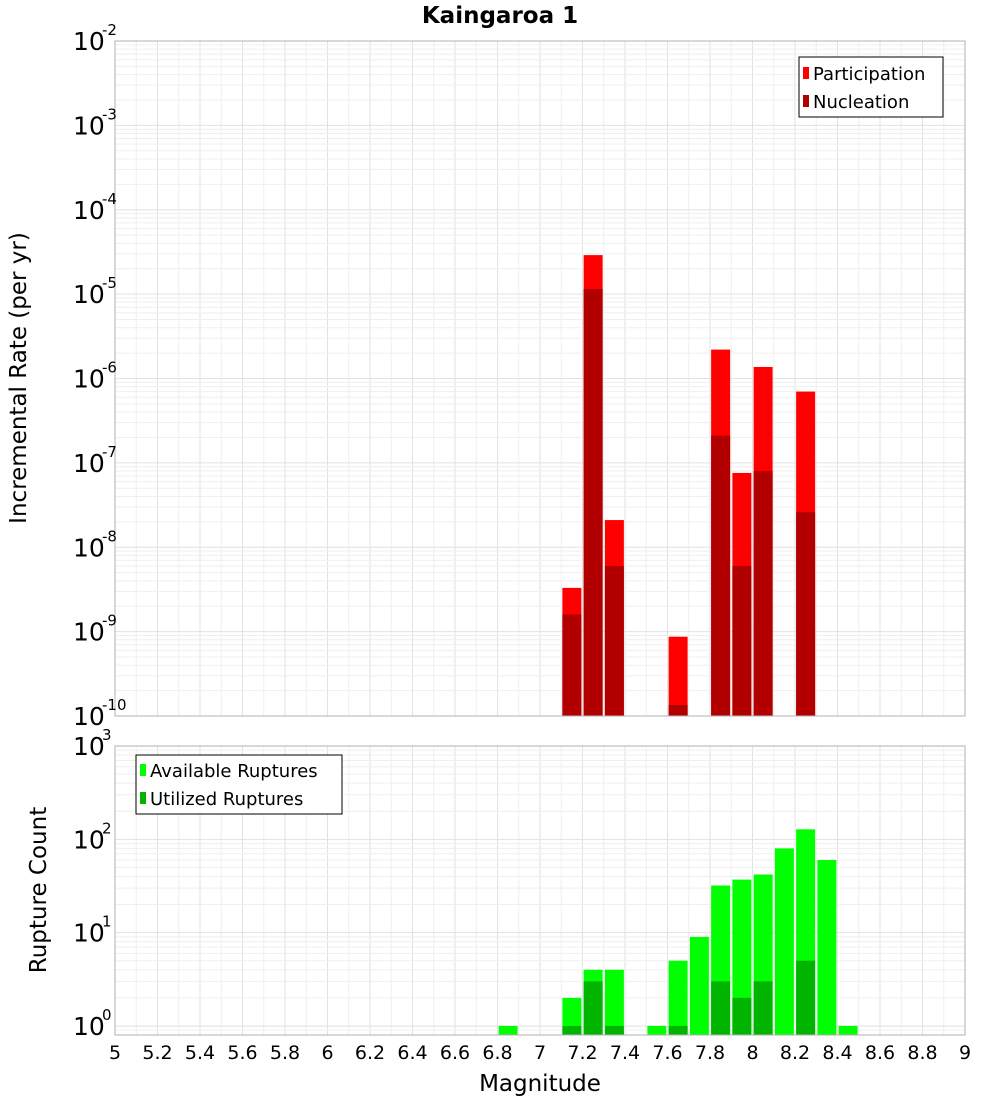 This screenshot has width=1000, height=1104. I want to click on x-tick-label: 5.6, so click(242, 1053).